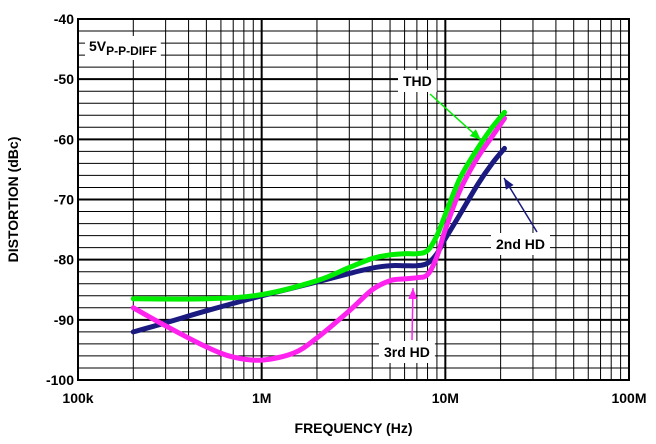  Describe the element at coordinates (64, 139) in the screenshot. I see `y-tick-label: -60` at that location.